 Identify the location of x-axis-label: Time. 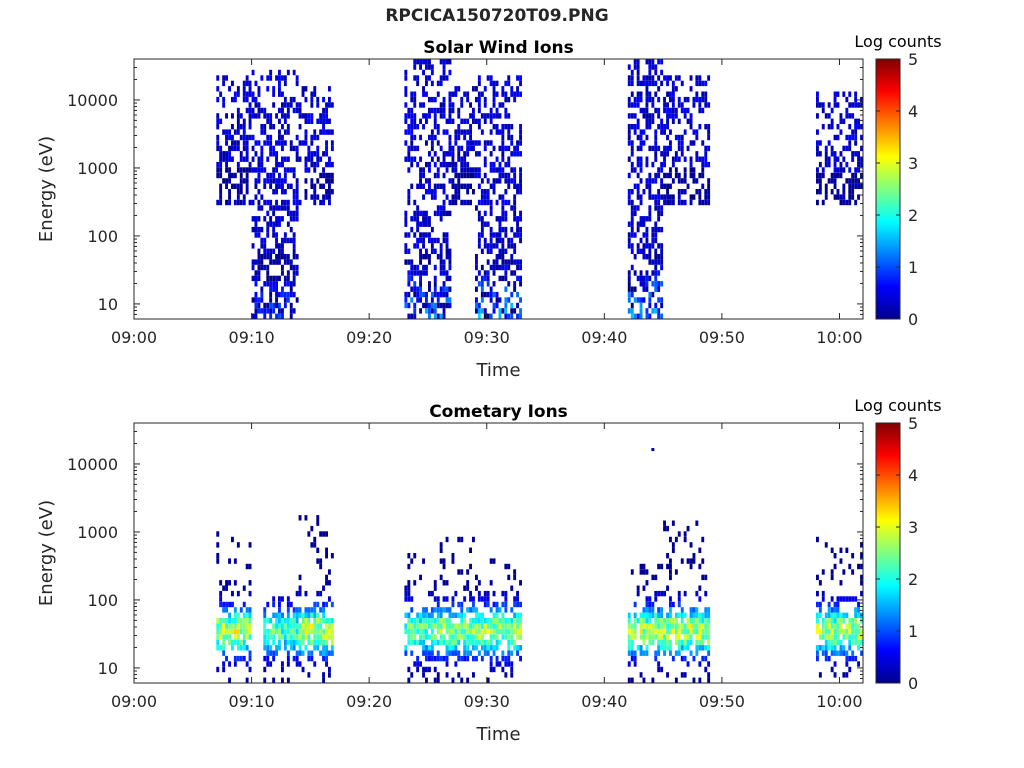
(497, 370).